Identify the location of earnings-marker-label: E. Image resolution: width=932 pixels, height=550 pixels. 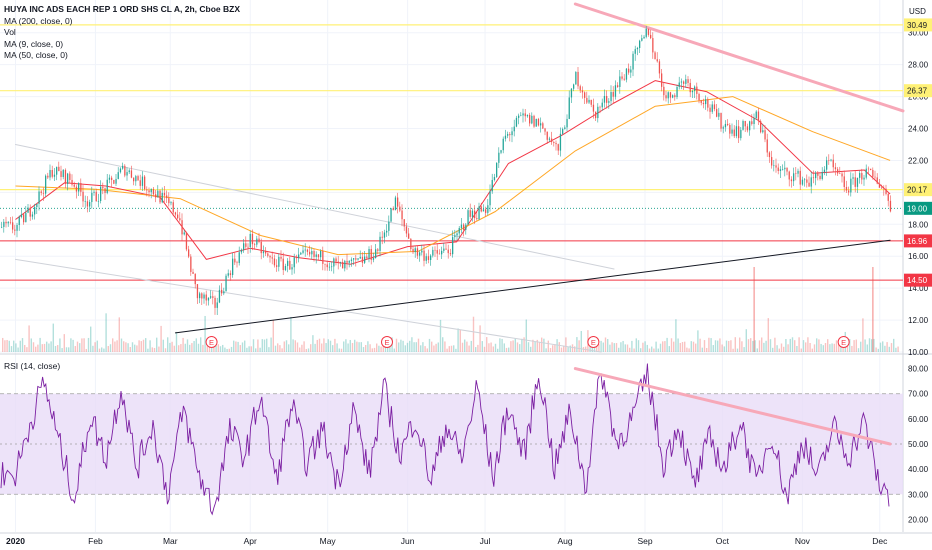
(386, 342).